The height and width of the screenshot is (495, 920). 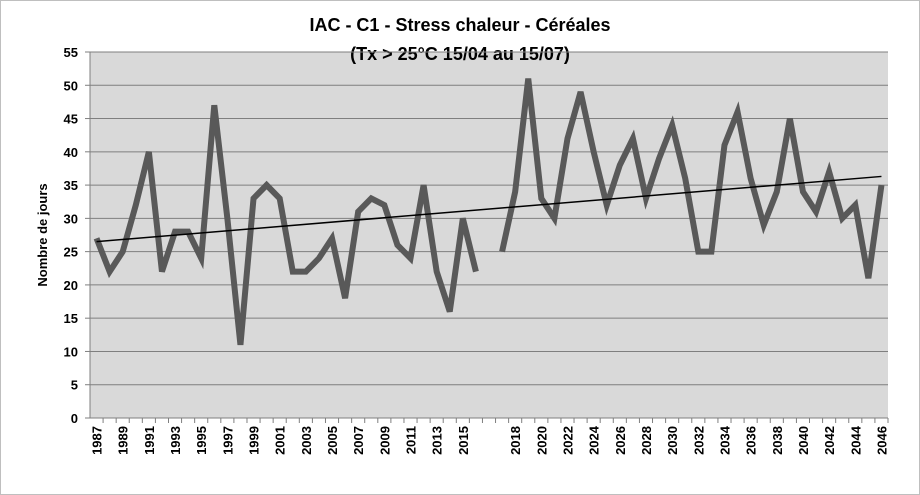 I want to click on y-tick-label: 55, so click(x=71, y=52).